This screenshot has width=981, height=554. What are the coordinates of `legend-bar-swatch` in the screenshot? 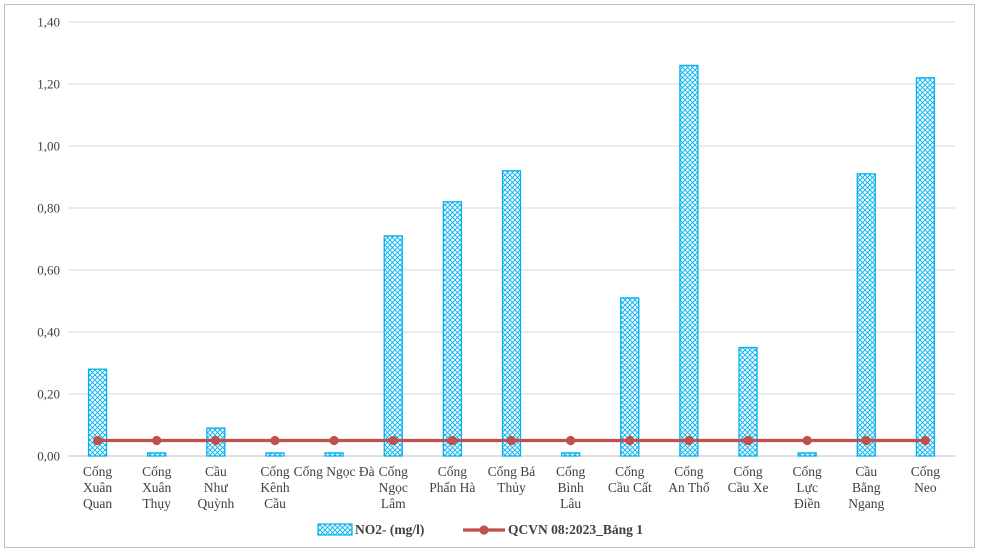 It's located at (335, 529).